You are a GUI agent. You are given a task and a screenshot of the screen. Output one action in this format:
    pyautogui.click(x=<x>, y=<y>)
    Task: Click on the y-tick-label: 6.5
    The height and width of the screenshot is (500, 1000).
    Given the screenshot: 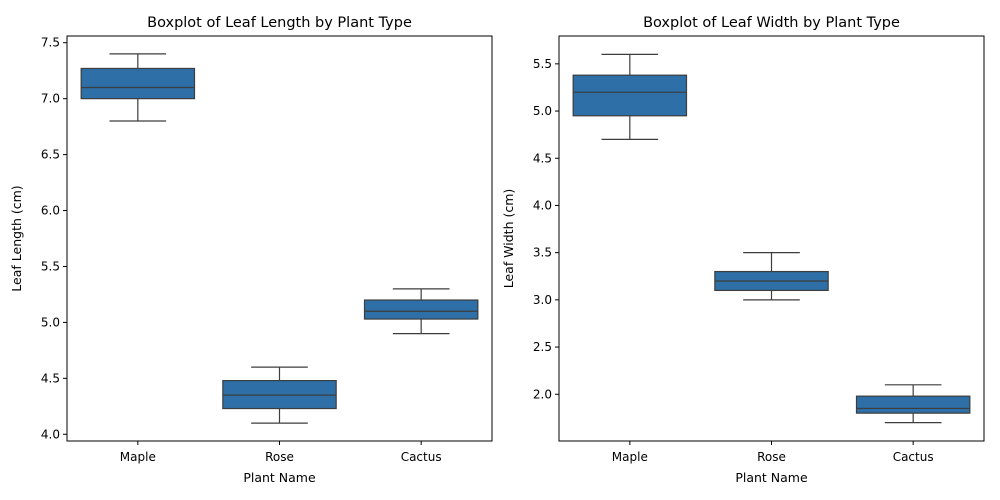 What is the action you would take?
    pyautogui.click(x=50, y=155)
    